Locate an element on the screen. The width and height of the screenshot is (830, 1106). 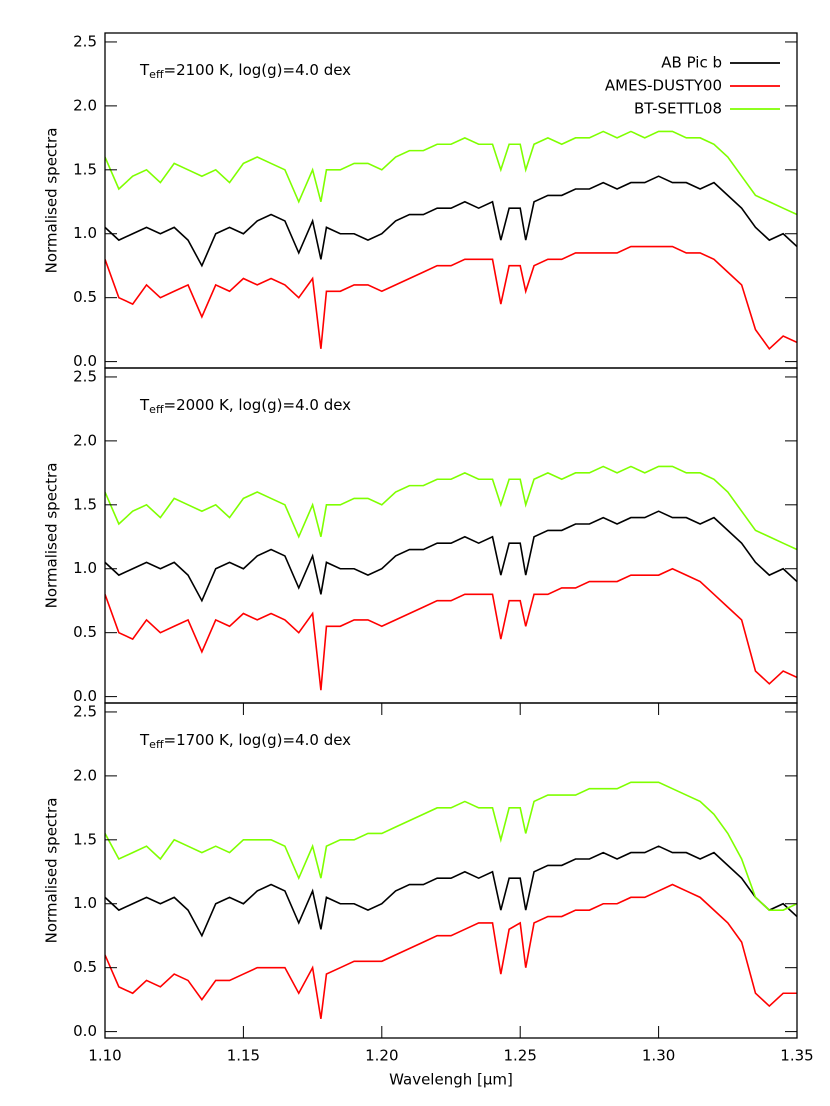
panel-annotation: Teff=2000 K, log(g)=4.0 dex is located at coordinates (245, 406).